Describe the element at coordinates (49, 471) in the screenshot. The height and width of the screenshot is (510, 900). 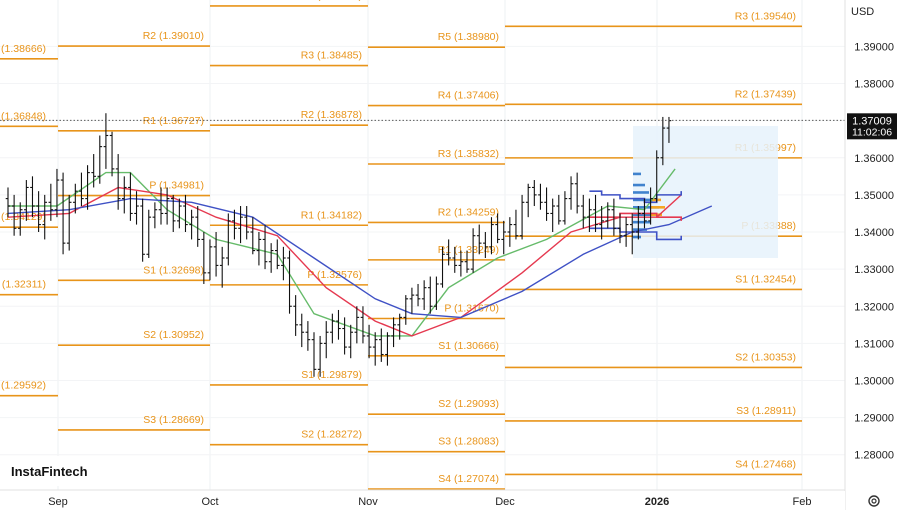
I see `brand-logo-text: InstaFintech` at that location.